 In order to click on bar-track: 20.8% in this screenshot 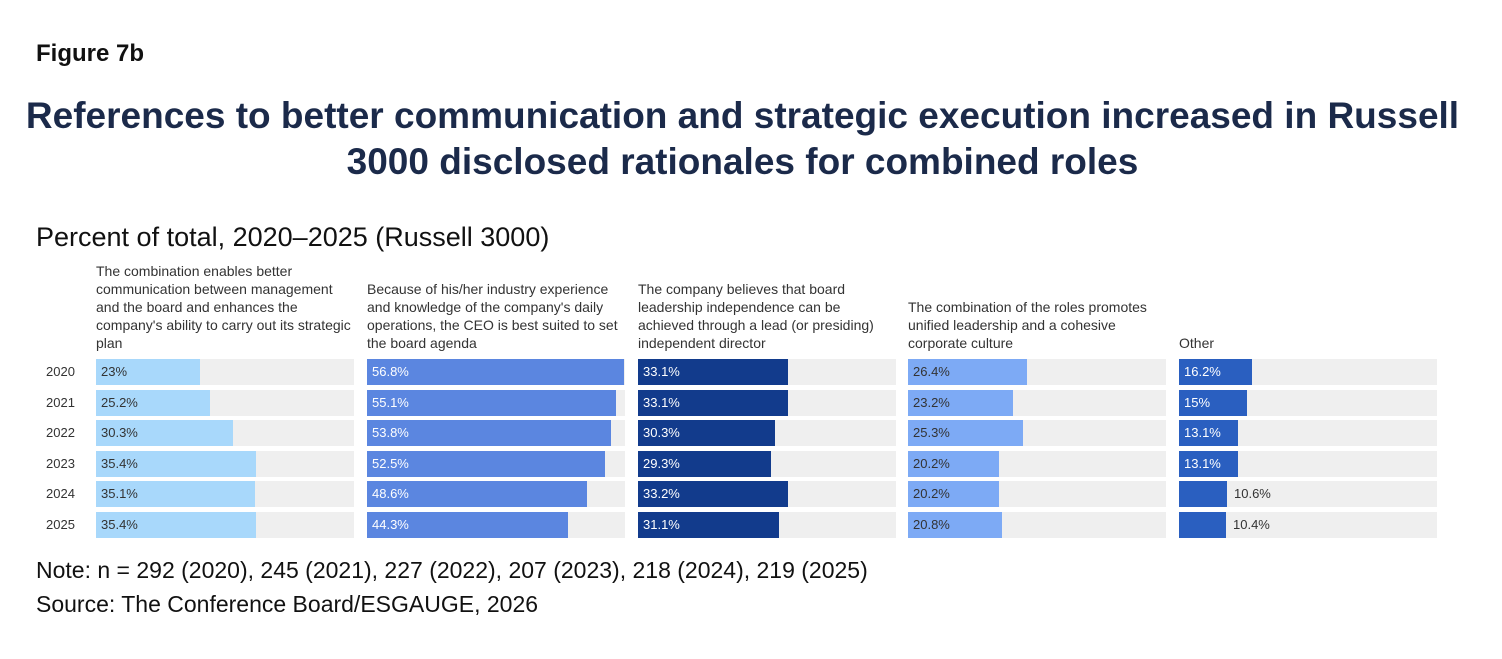, I will do `click(1037, 524)`.